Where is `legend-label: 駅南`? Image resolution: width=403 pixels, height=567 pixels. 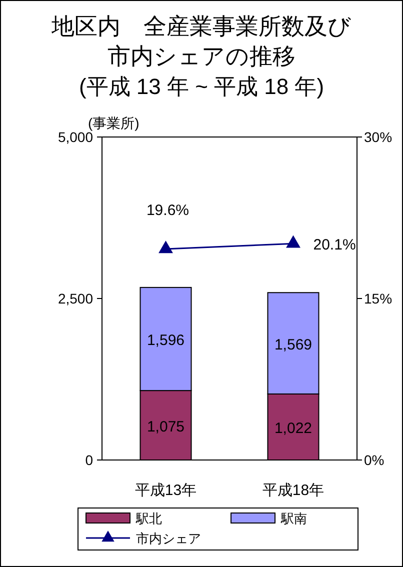
legend-label: 駅南 is located at coordinates (293, 518).